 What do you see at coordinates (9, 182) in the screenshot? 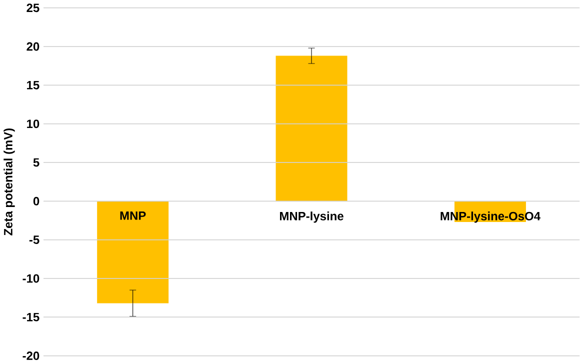
I see `y-axis-title: Zeta potential (mV)` at bounding box center [9, 182].